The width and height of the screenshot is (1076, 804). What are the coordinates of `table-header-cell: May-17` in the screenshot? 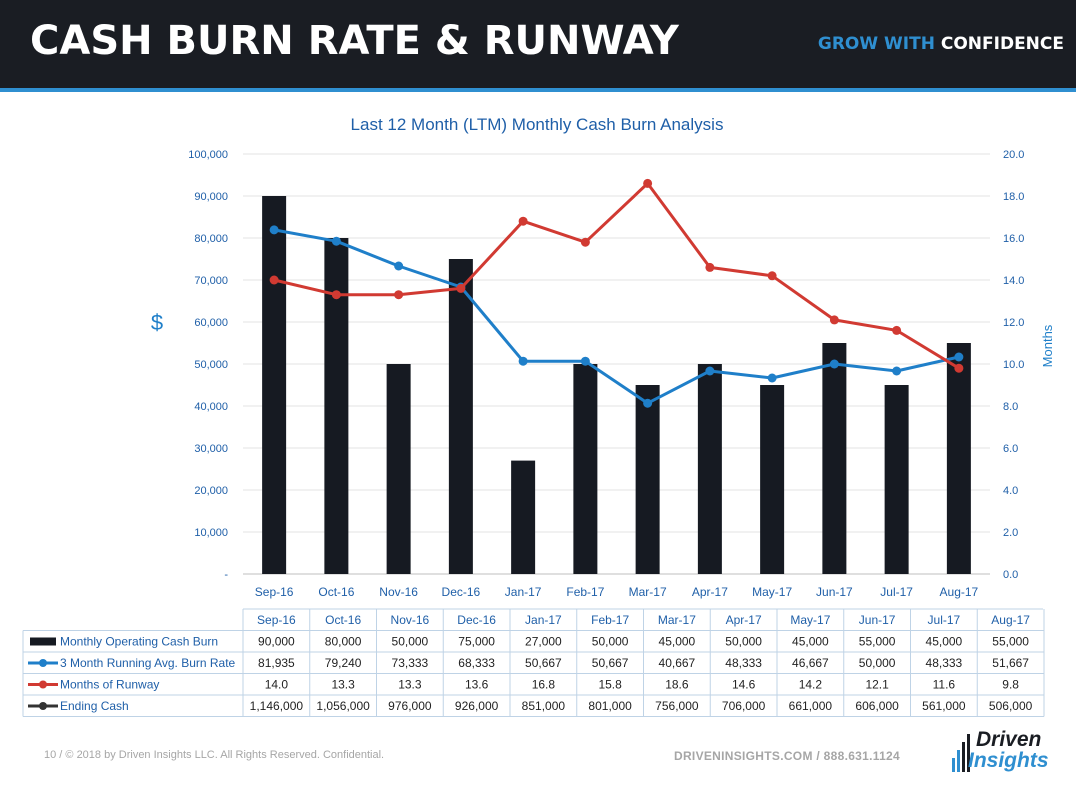 It's located at (810, 620).